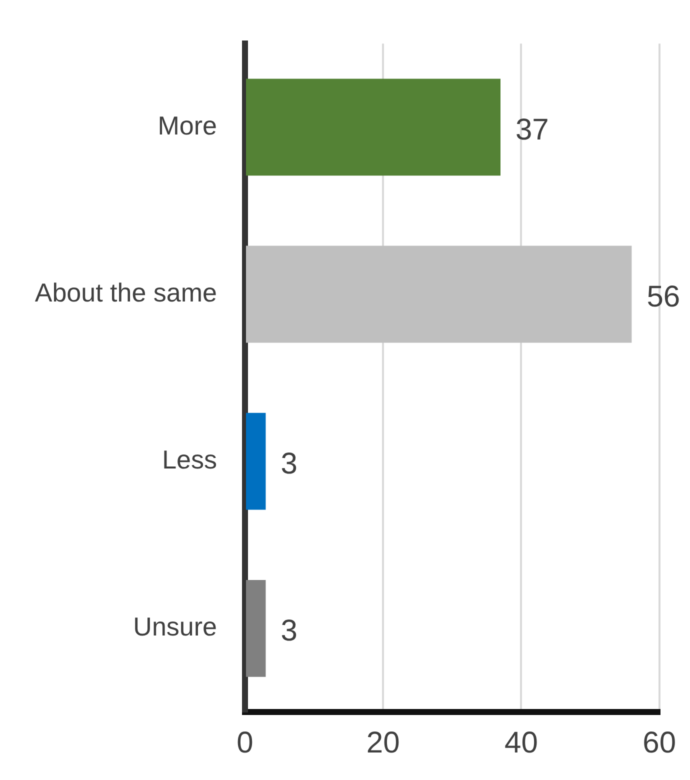  I want to click on y-tick-label: About the same, so click(125, 292).